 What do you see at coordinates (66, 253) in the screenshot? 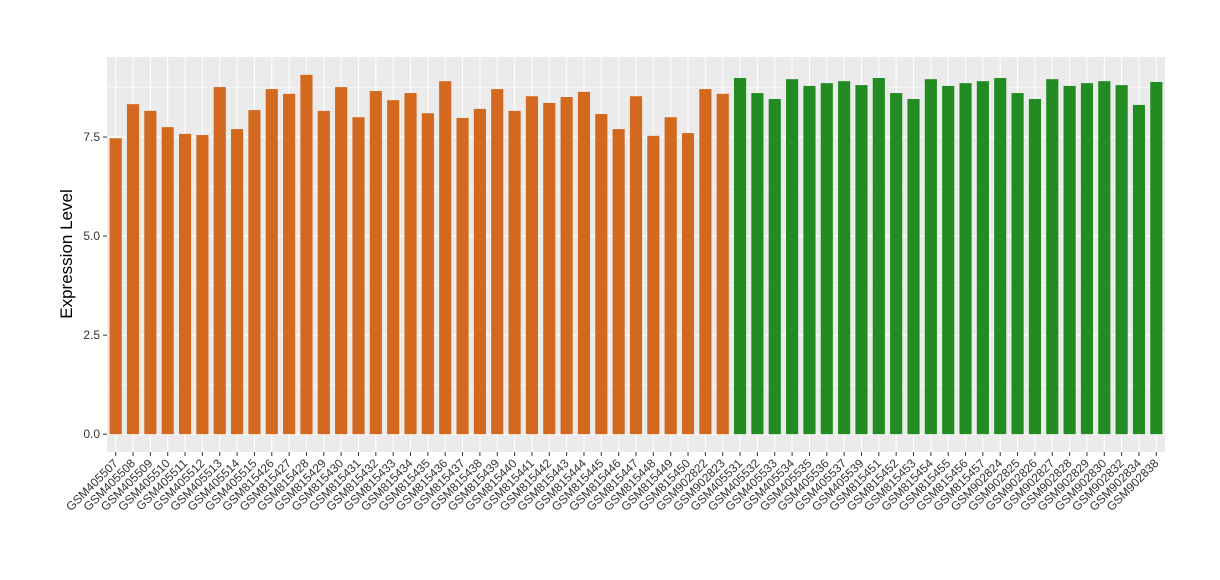
I see `y-axis-title: Expression Level` at bounding box center [66, 253].